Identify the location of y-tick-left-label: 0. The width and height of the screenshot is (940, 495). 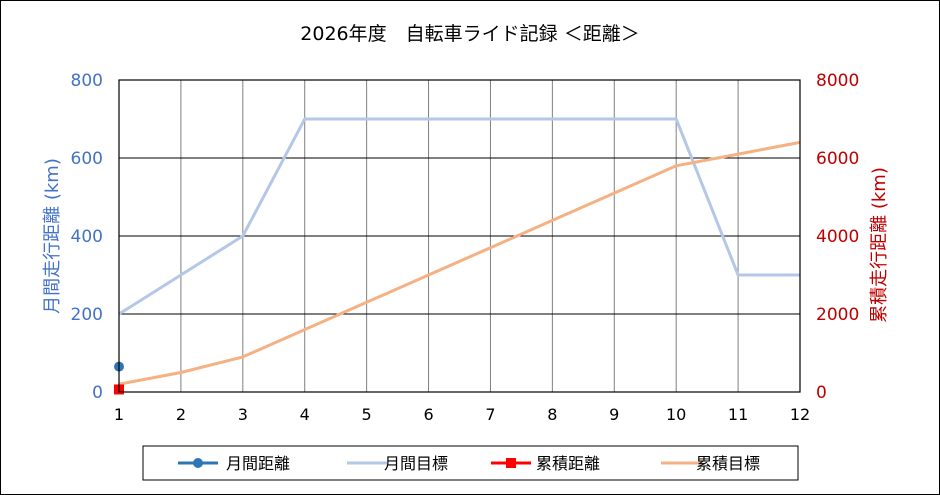
(97, 393).